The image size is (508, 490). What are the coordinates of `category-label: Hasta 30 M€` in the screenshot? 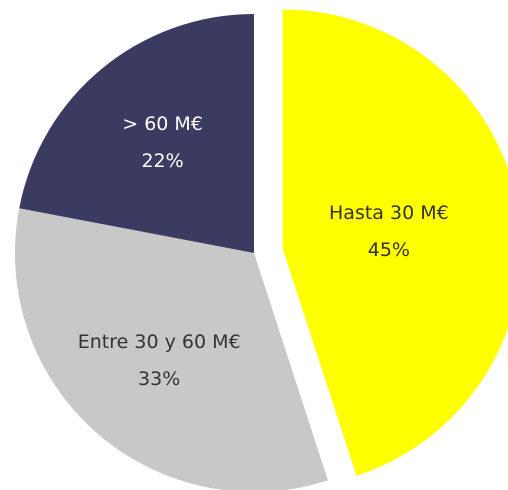 It's located at (389, 212).